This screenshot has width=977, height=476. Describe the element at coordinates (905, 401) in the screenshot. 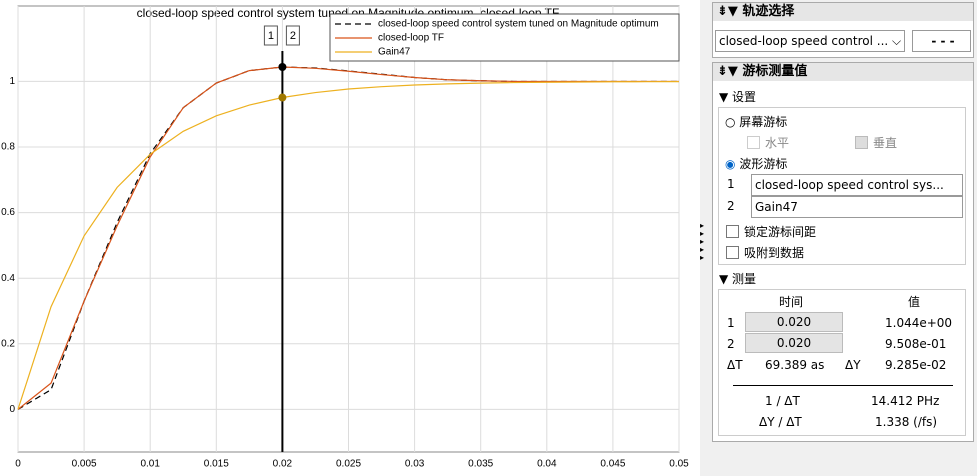

I see `derived-value: 14.412 PHz` at that location.